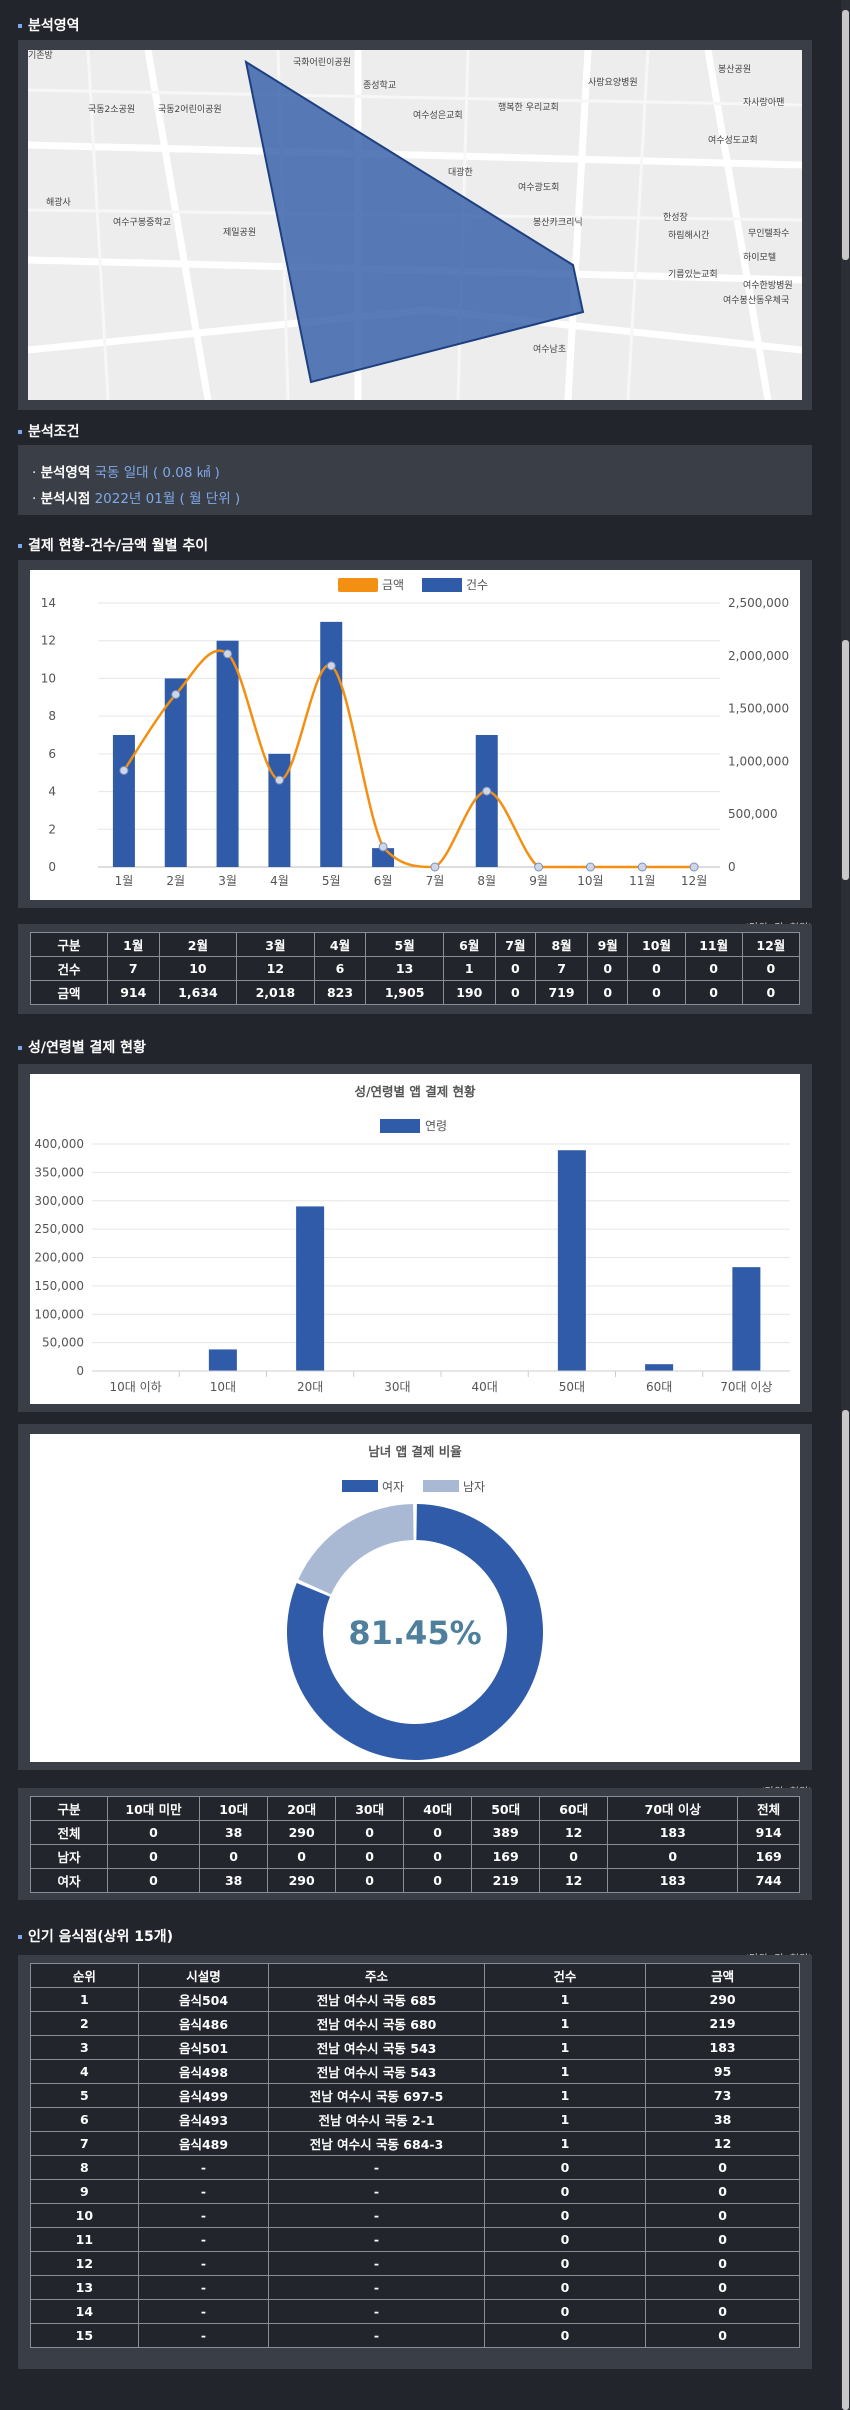 The image size is (850, 2410). Describe the element at coordinates (59, 1314) in the screenshot. I see `y-tick-label: 100,000` at that location.